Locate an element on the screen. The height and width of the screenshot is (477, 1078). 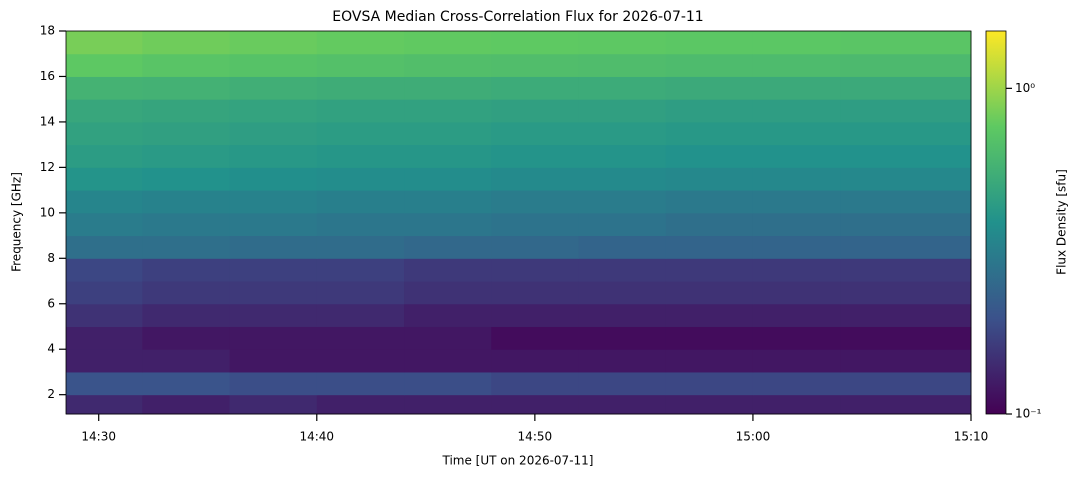
y-tick-label: 10 is located at coordinates (47, 212).